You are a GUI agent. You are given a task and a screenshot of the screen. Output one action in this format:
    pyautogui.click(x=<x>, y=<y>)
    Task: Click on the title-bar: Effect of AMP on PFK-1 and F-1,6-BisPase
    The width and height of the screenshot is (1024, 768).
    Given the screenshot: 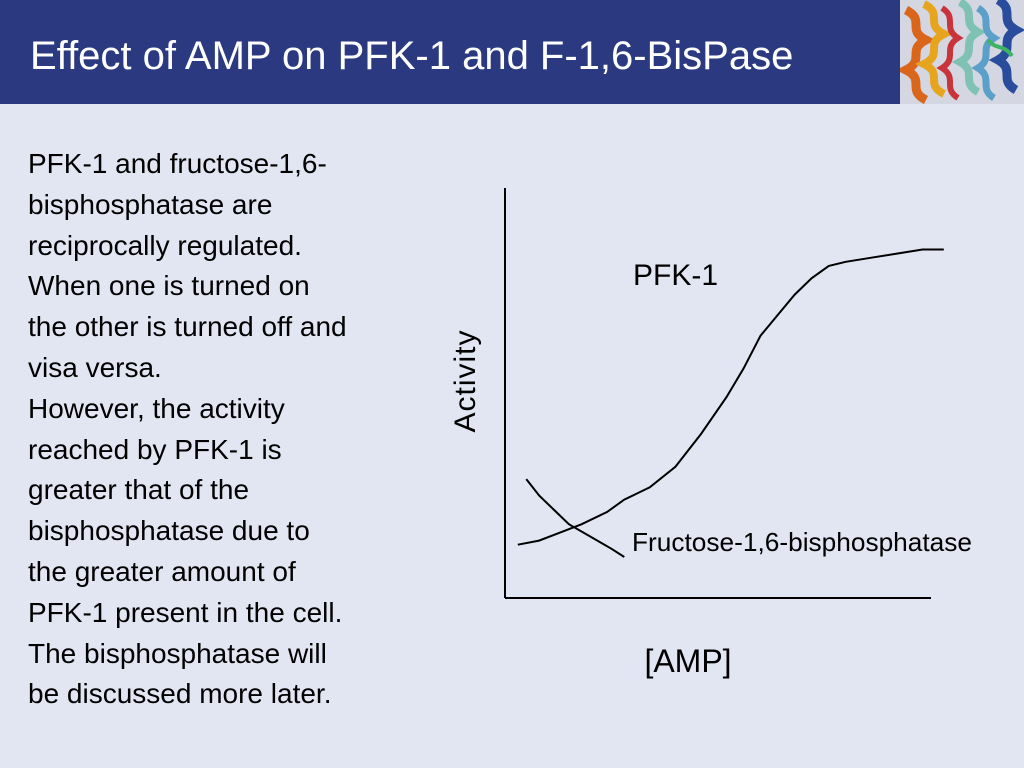 What is the action you would take?
    pyautogui.click(x=512, y=52)
    